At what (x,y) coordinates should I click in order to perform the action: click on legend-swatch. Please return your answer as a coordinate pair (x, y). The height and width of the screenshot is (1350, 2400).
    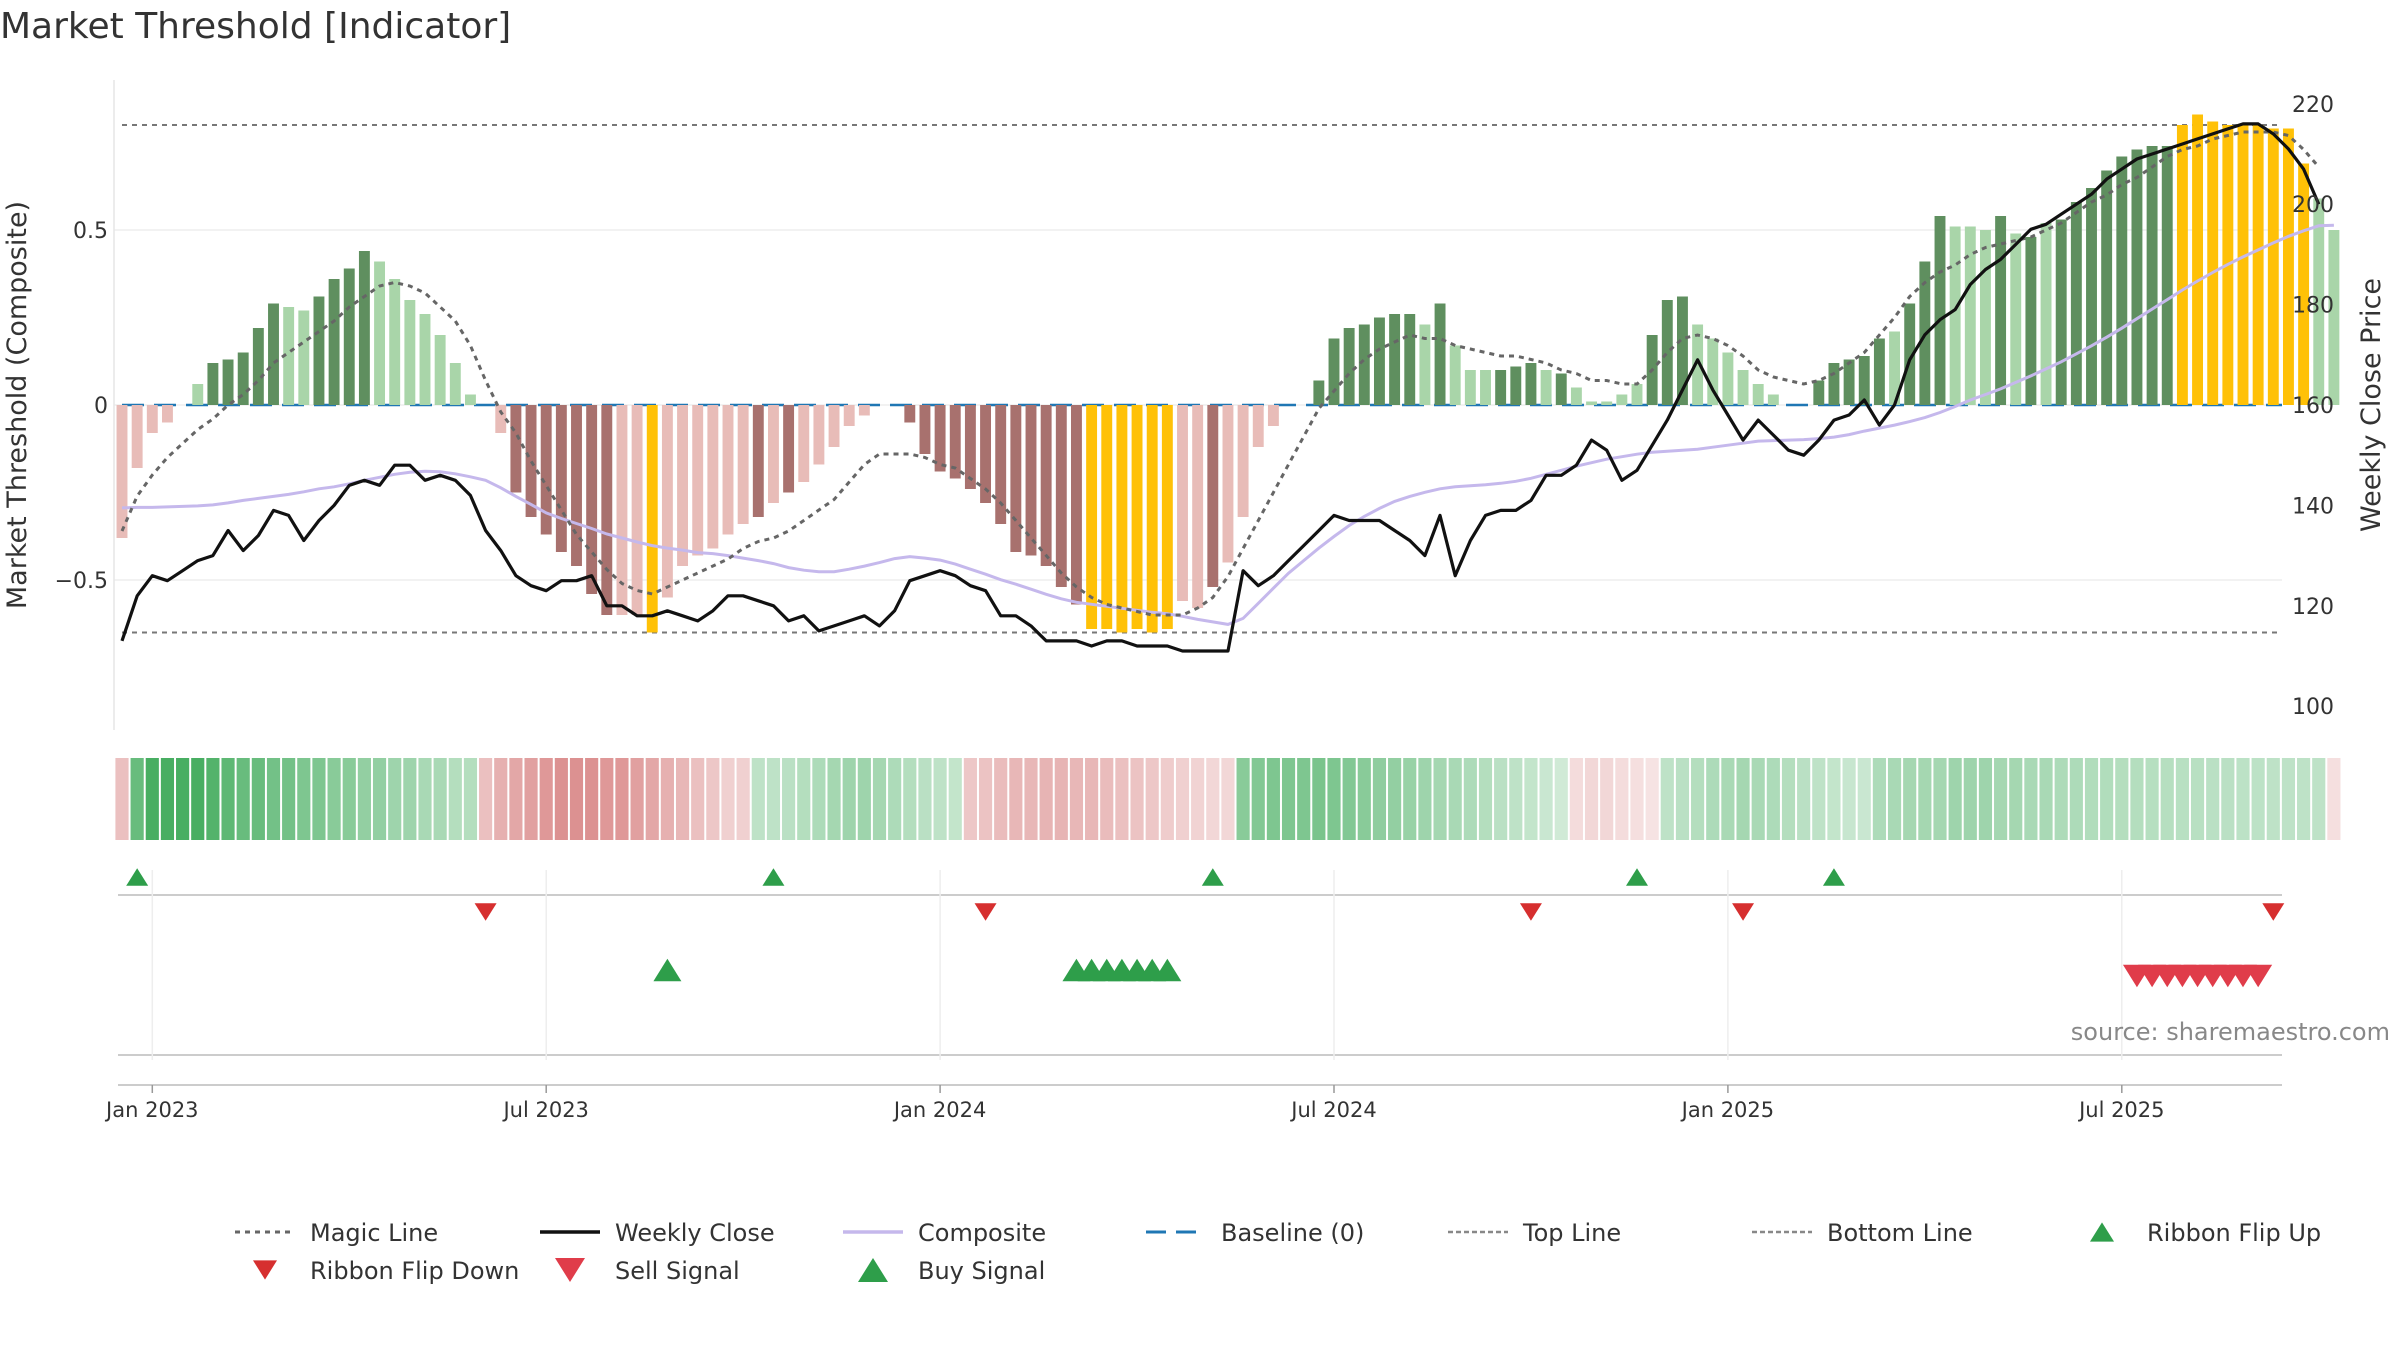
    Looking at the image, I should click on (265, 1270).